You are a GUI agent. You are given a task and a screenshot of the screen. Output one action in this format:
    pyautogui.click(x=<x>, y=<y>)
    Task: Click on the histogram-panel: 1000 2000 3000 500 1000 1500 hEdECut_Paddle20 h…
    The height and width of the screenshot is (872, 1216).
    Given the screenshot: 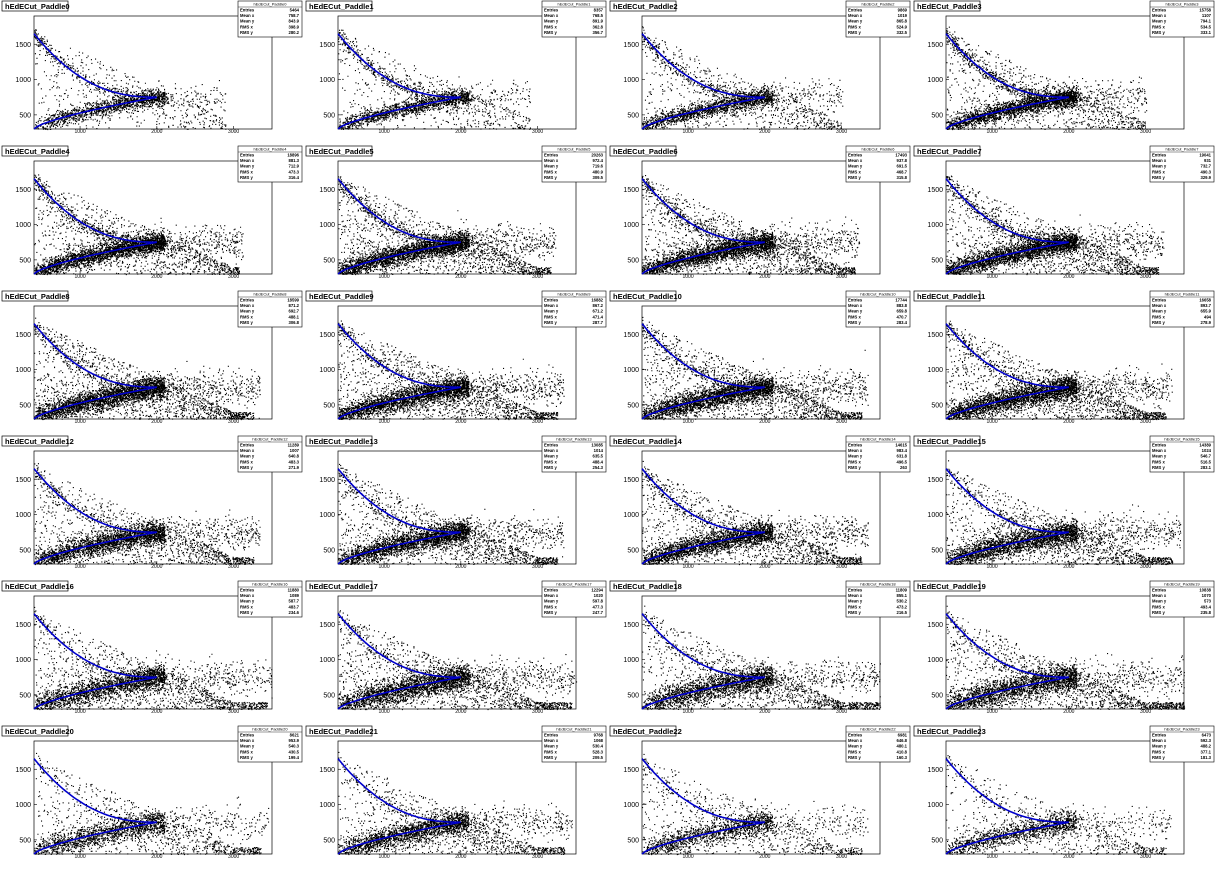 What is the action you would take?
    pyautogui.click(x=152, y=792)
    